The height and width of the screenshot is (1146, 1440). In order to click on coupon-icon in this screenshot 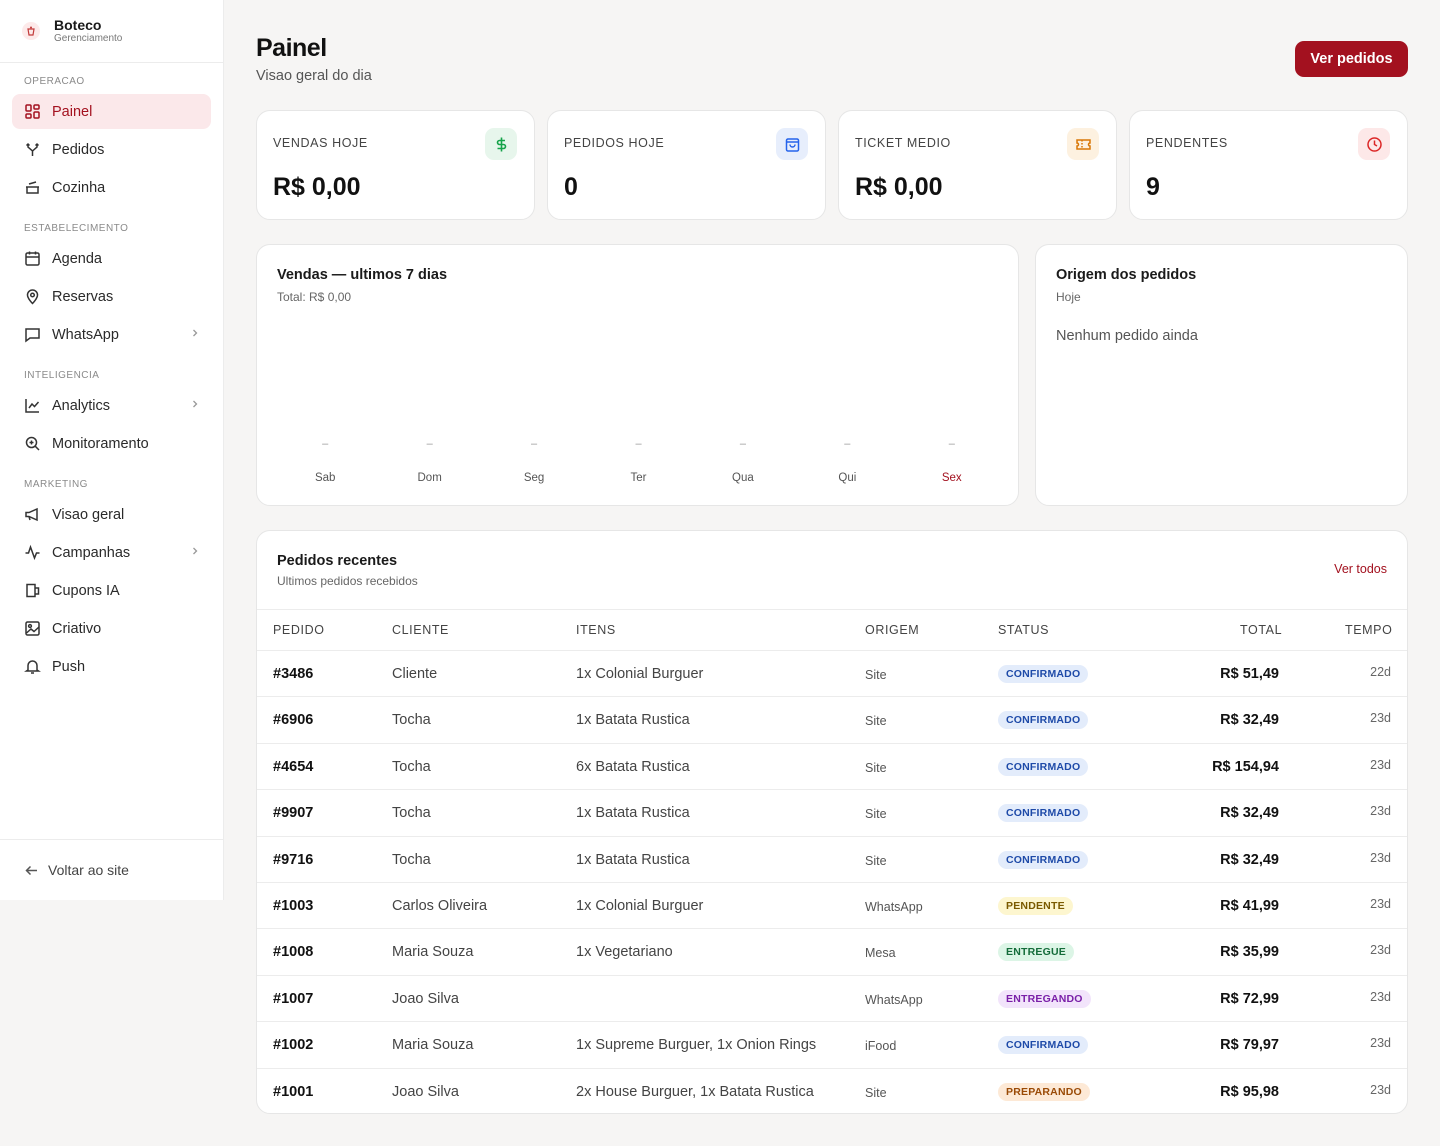, I will do `click(32, 590)`.